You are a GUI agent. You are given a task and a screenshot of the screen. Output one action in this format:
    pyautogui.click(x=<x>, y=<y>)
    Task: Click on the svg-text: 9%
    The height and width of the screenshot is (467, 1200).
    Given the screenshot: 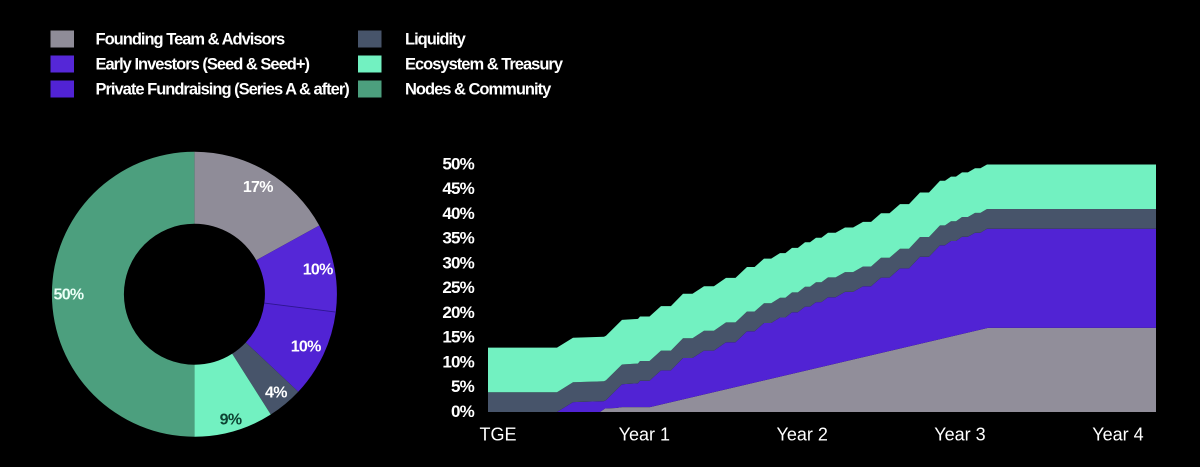 What is the action you would take?
    pyautogui.click(x=231, y=419)
    